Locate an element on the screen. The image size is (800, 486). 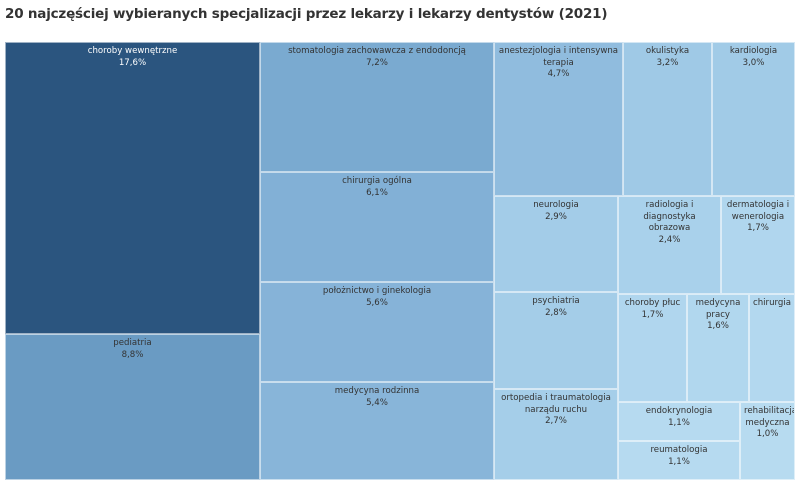
treemap-cell-rehabilitacja-medyczna: rehabilitacja medyczna 1,0% is located at coordinates (767, 441).